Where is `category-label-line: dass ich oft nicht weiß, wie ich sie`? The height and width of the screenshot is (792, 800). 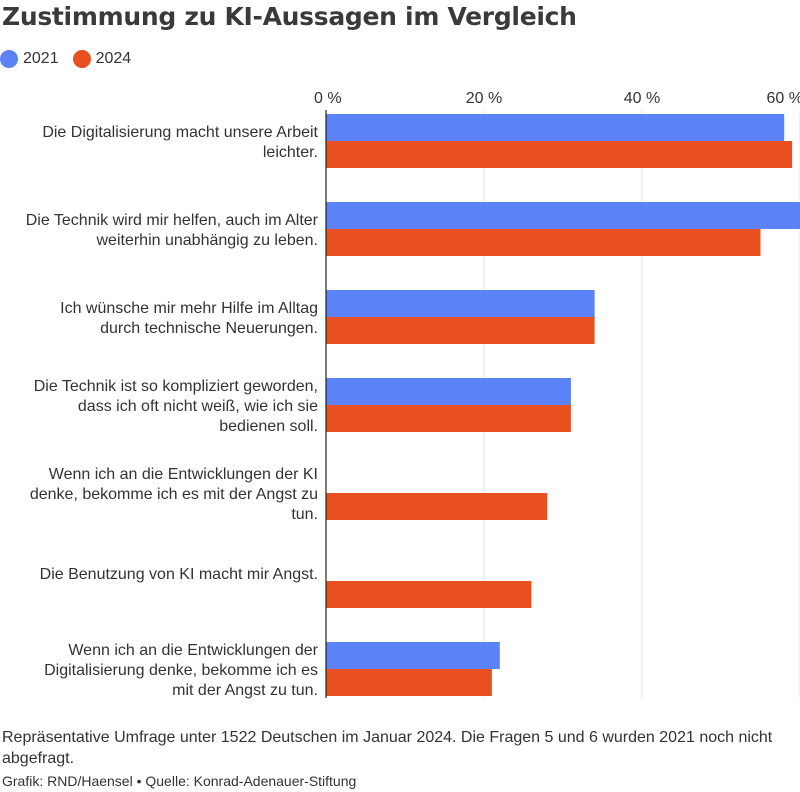
category-label-line: dass ich oft nicht weiß, wie ich sie is located at coordinates (198, 406).